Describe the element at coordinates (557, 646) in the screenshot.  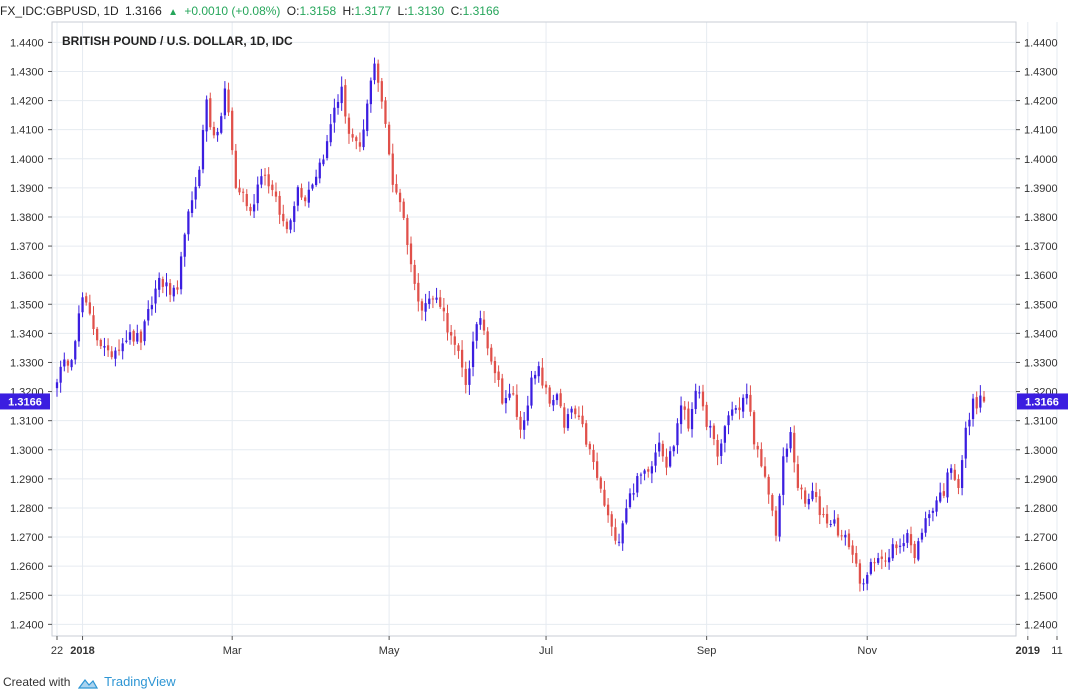
I see `x-axis: 22 2018 Mar May Jul Sep Nov 2019 11` at that location.